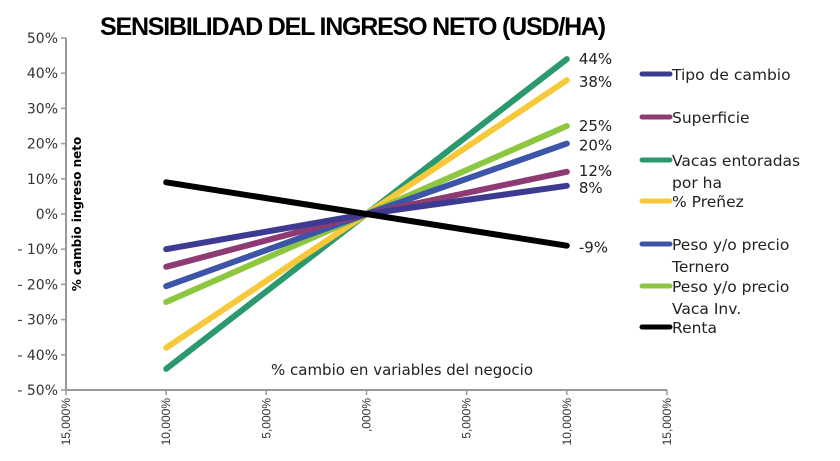  What do you see at coordinates (711, 118) in the screenshot?
I see `legend-label: Superficie` at bounding box center [711, 118].